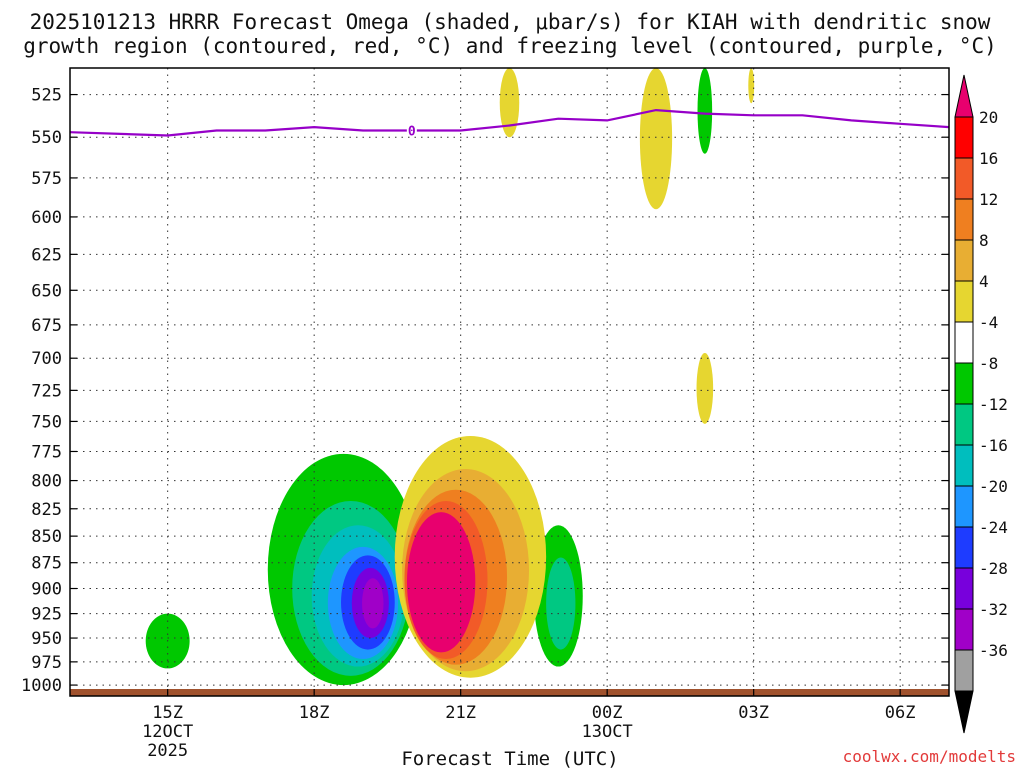 The image size is (1024, 768). What do you see at coordinates (46, 326) in the screenshot?
I see `y-tick-label: 675` at bounding box center [46, 326].